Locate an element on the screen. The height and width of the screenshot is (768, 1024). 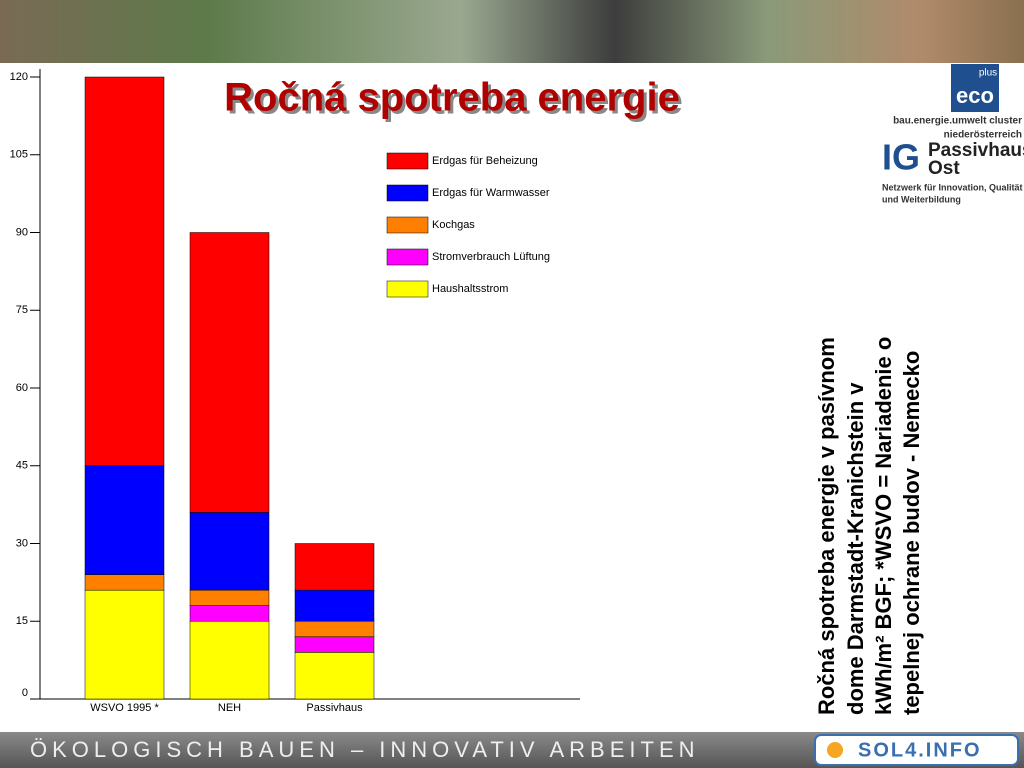
title-shadow: Ročná spotreba energie is located at coordinates (455, 101).